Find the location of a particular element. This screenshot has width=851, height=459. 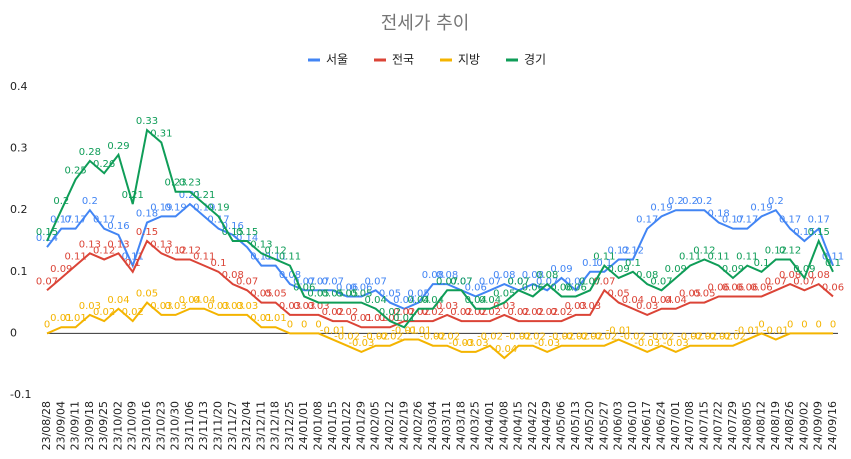

data-label: 0.16 is located at coordinates (118, 226).